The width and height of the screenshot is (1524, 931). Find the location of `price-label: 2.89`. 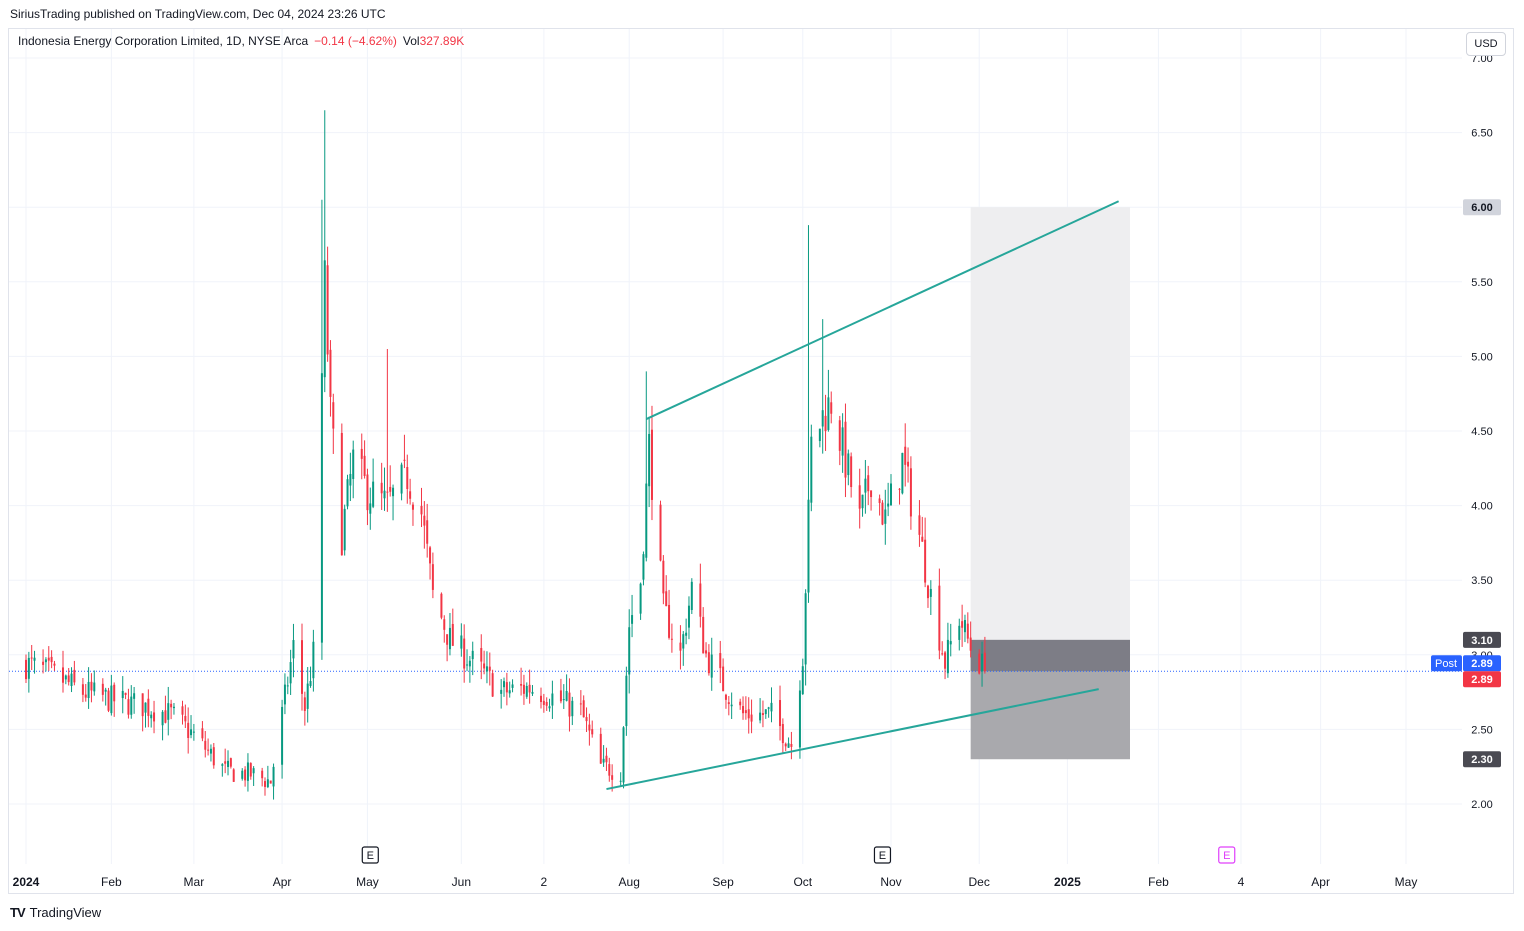

price-label: 2.89 is located at coordinates (1481, 664).